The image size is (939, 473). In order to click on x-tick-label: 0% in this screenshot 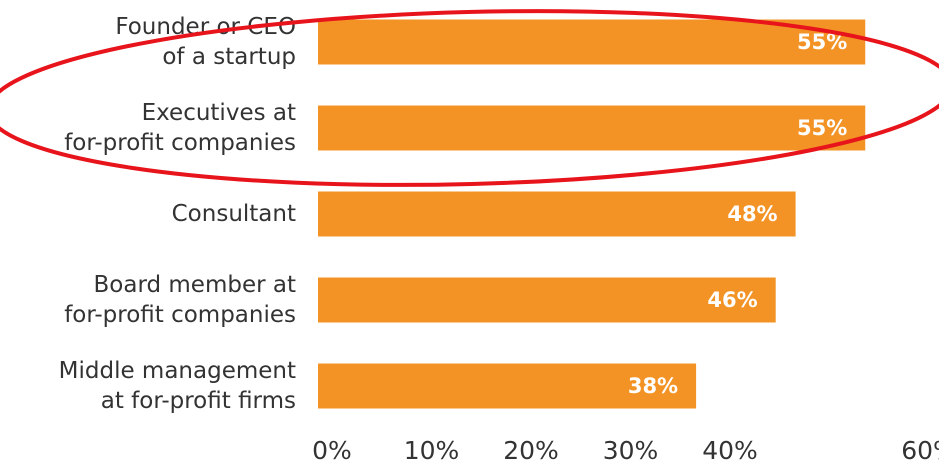, I will do `click(332, 450)`.